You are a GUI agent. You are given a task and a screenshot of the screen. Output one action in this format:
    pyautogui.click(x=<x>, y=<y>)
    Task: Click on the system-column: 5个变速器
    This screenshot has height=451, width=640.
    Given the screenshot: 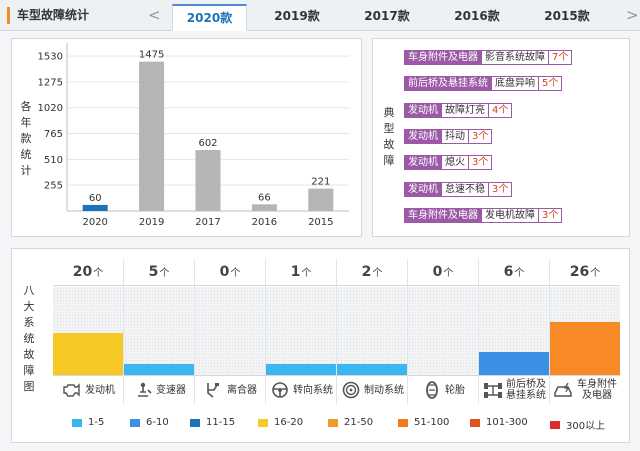 What is the action you would take?
    pyautogui.click(x=159, y=331)
    